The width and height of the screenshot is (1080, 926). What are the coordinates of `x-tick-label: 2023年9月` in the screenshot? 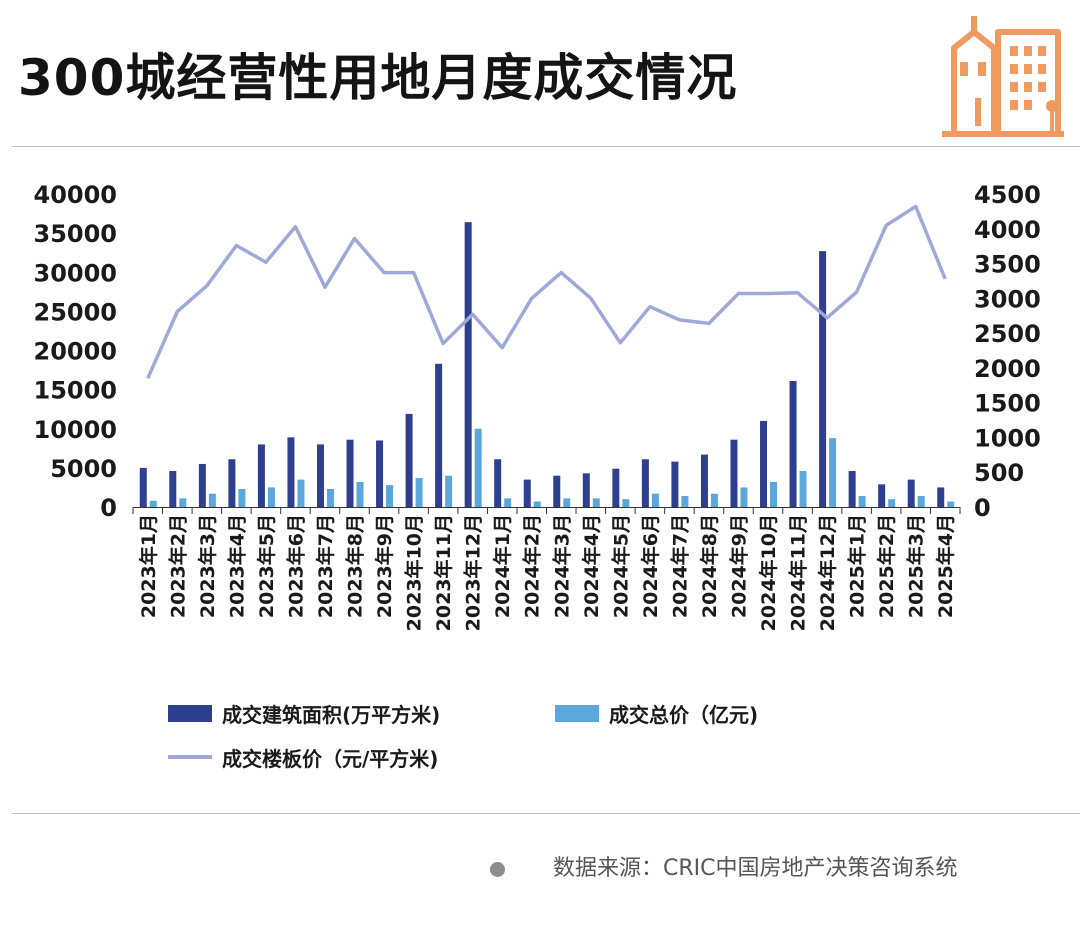 It's located at (384, 566).